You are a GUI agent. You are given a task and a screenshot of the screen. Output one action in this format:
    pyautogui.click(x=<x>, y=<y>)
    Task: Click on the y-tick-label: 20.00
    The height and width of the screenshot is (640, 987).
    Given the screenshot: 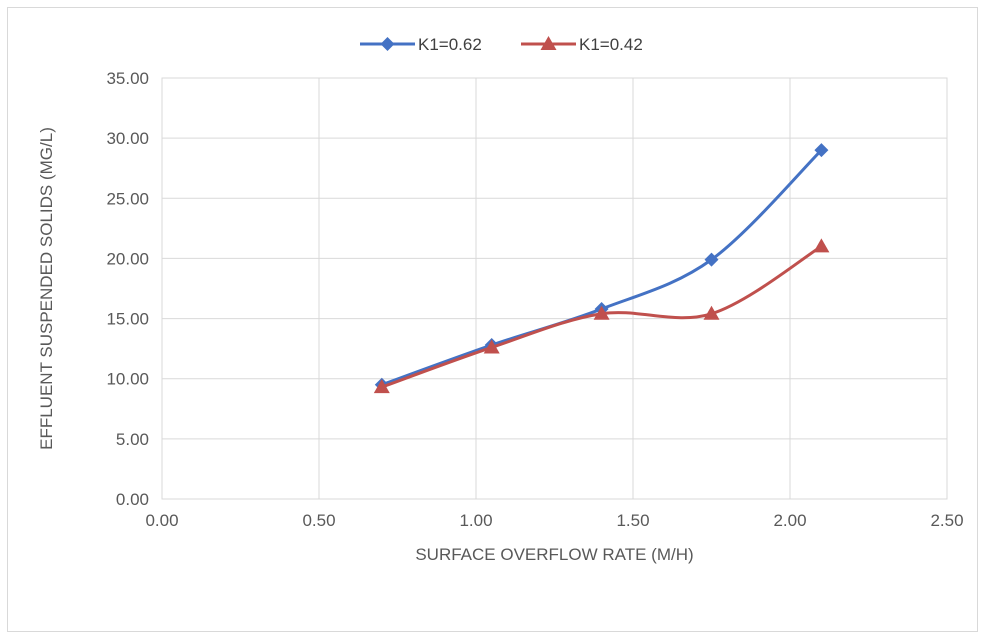 What is the action you would take?
    pyautogui.click(x=127, y=258)
    